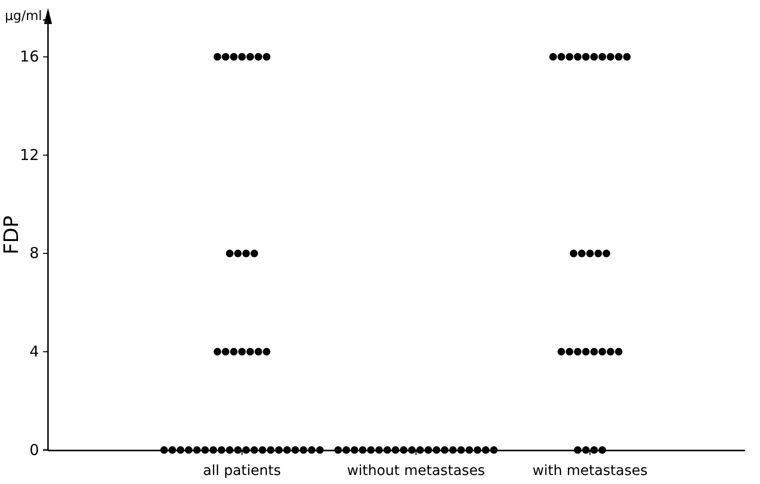 The width and height of the screenshot is (760, 484). What do you see at coordinates (34, 449) in the screenshot?
I see `y-tick-label: 0` at bounding box center [34, 449].